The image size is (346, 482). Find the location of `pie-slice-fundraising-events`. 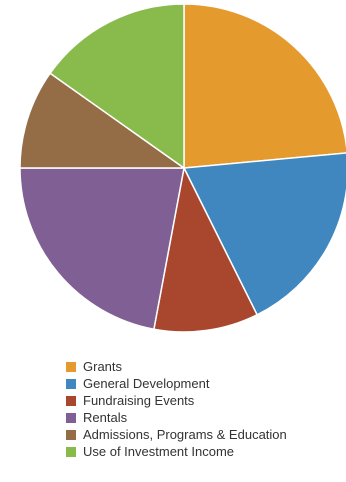

pie-slice-fundraising-events is located at coordinates (205, 250).